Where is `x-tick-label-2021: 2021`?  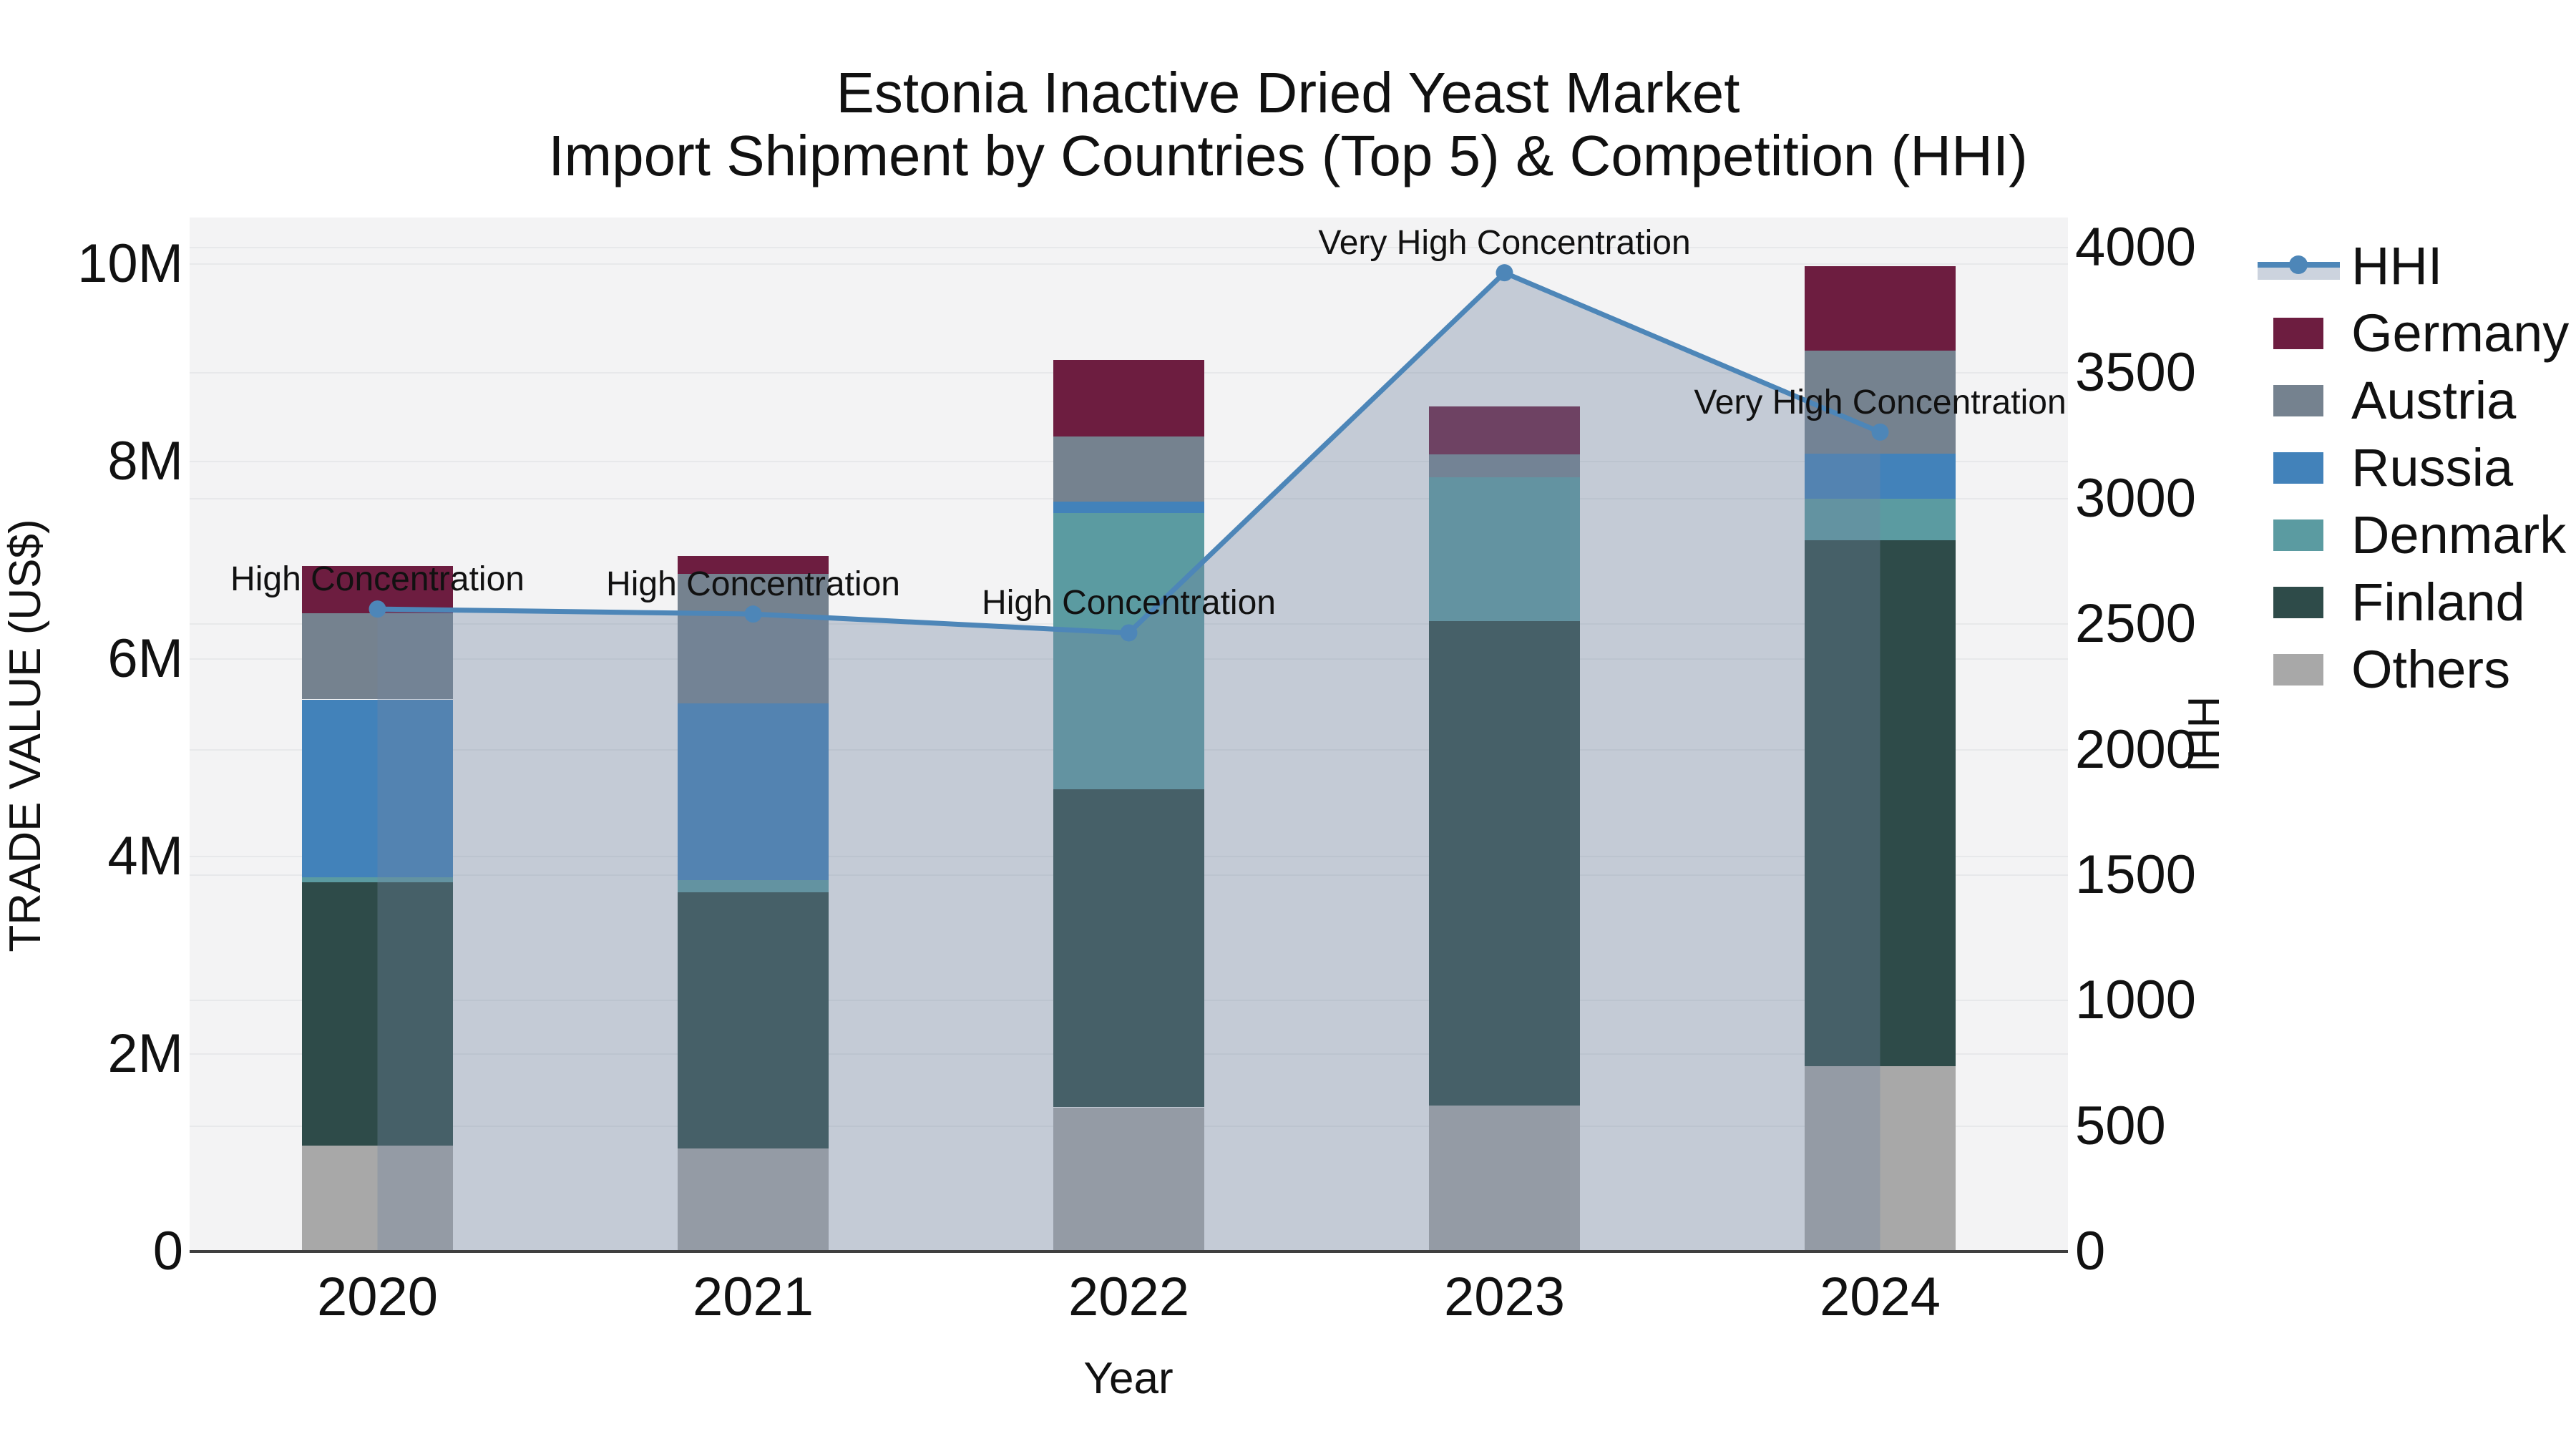 x-tick-label-2021: 2021 is located at coordinates (753, 1297).